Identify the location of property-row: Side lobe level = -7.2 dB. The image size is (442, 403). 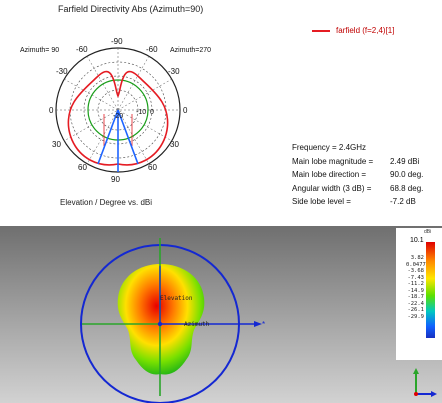
(354, 201).